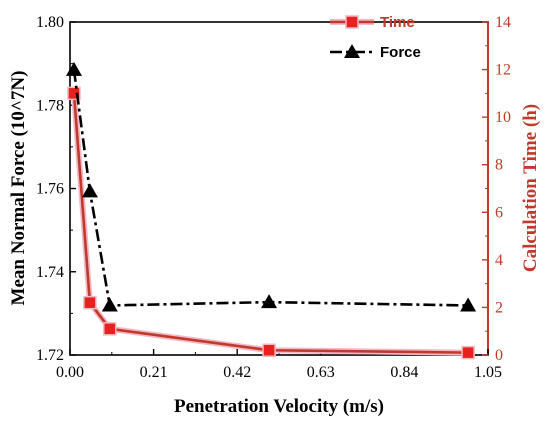 The width and height of the screenshot is (550, 426). Describe the element at coordinates (499, 260) in the screenshot. I see `y-right-tick-label: 4` at that location.